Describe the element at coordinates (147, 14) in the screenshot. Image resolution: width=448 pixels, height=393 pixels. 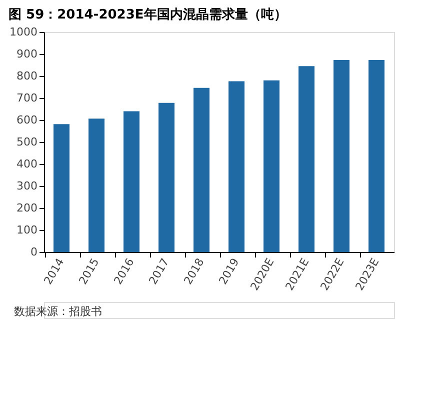
I see `chart-title: 图 59：2014-2023E年国内混晶需求量（吨）` at that location.